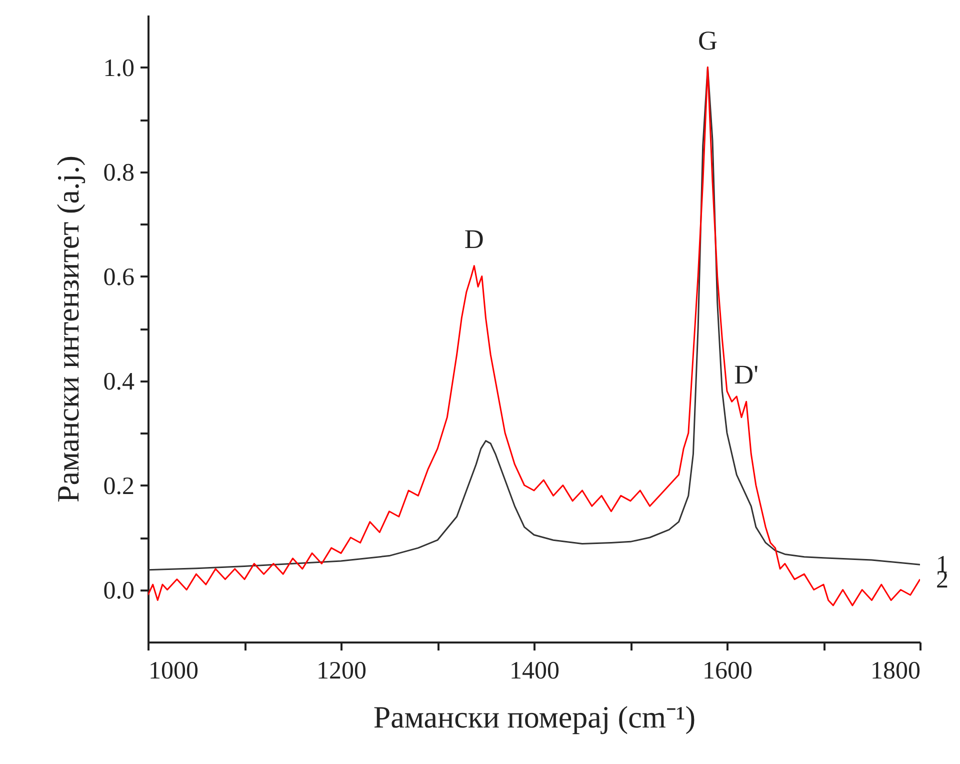 Image resolution: width=960 pixels, height=764 pixels. What do you see at coordinates (341, 671) in the screenshot?
I see `x-tick-label: 1200` at bounding box center [341, 671].